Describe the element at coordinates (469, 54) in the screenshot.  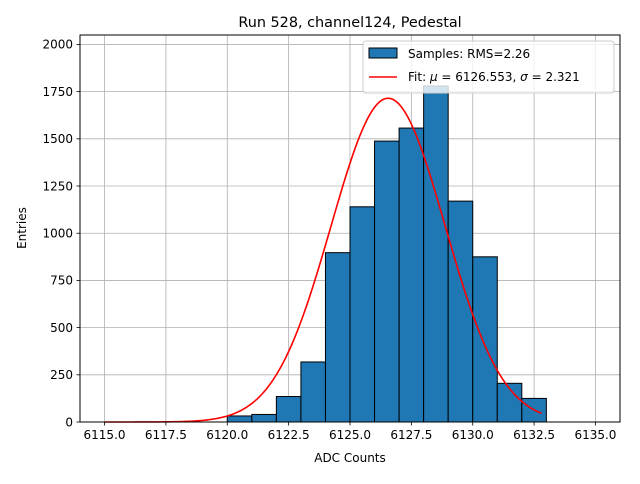
I see `legend-label-samples: Samples: RMS=2.26` at that location.